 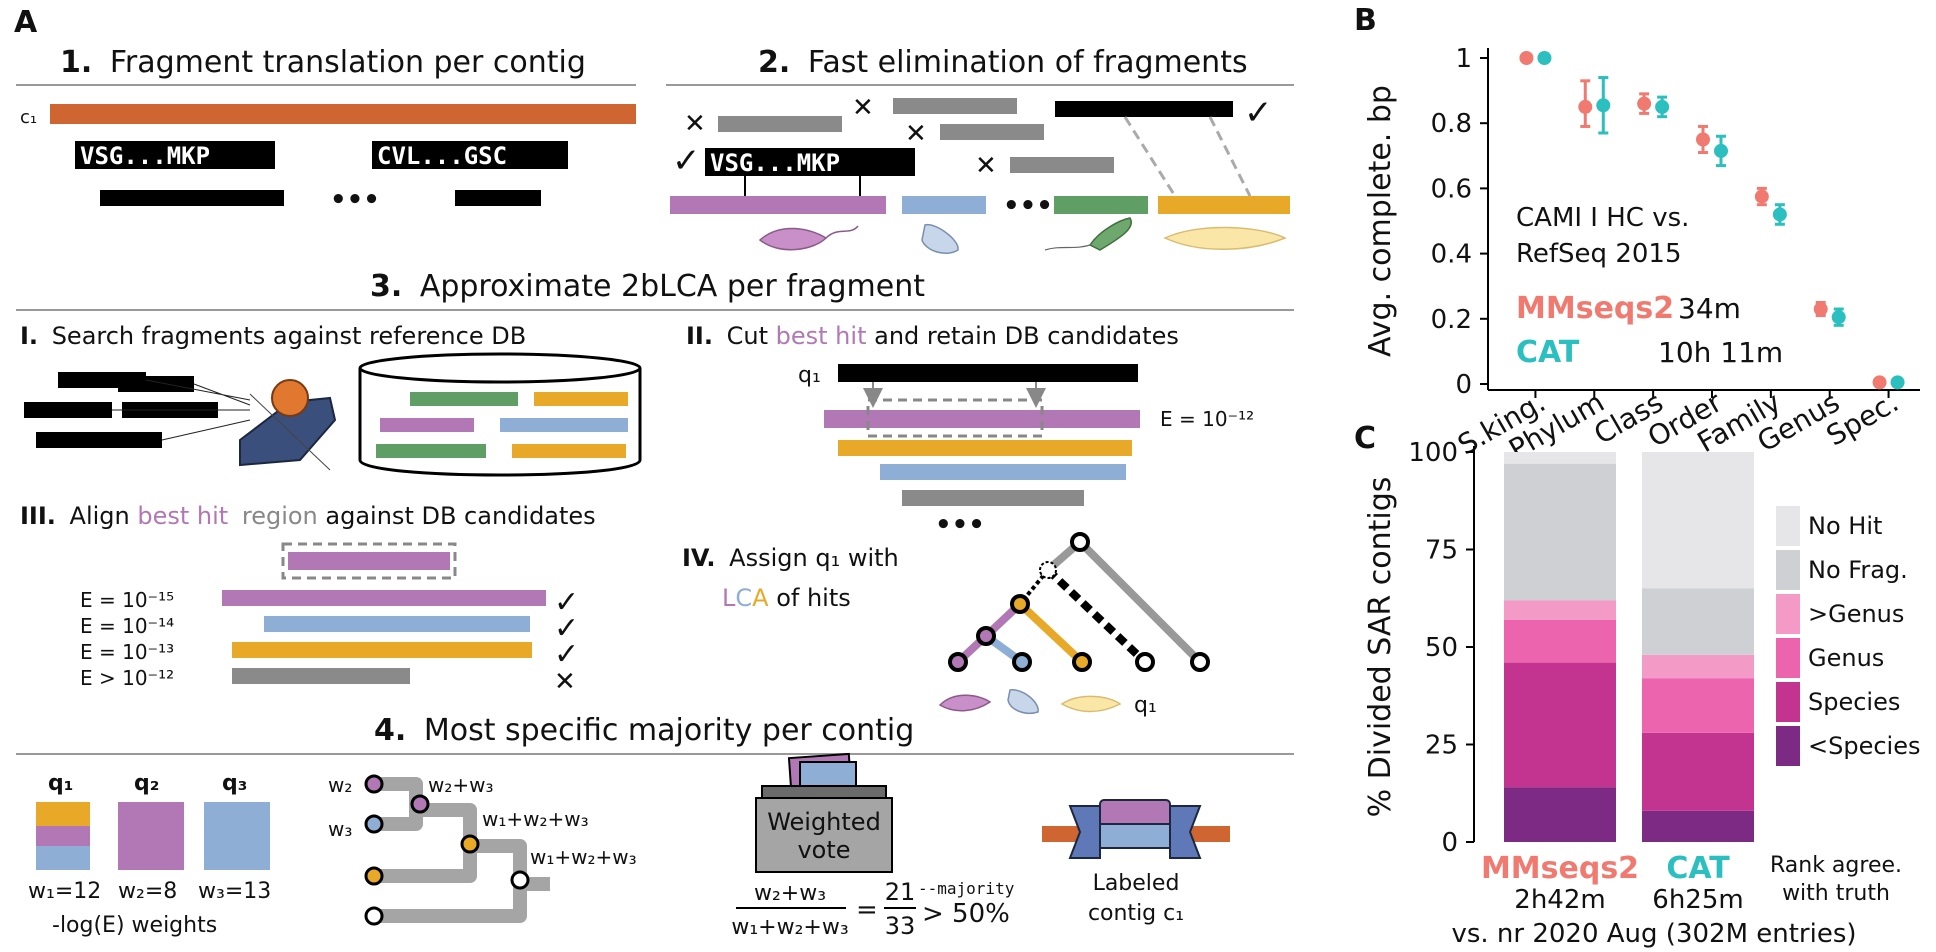 What do you see at coordinates (234, 891) in the screenshot?
I see `weight-label: w₃=13` at bounding box center [234, 891].